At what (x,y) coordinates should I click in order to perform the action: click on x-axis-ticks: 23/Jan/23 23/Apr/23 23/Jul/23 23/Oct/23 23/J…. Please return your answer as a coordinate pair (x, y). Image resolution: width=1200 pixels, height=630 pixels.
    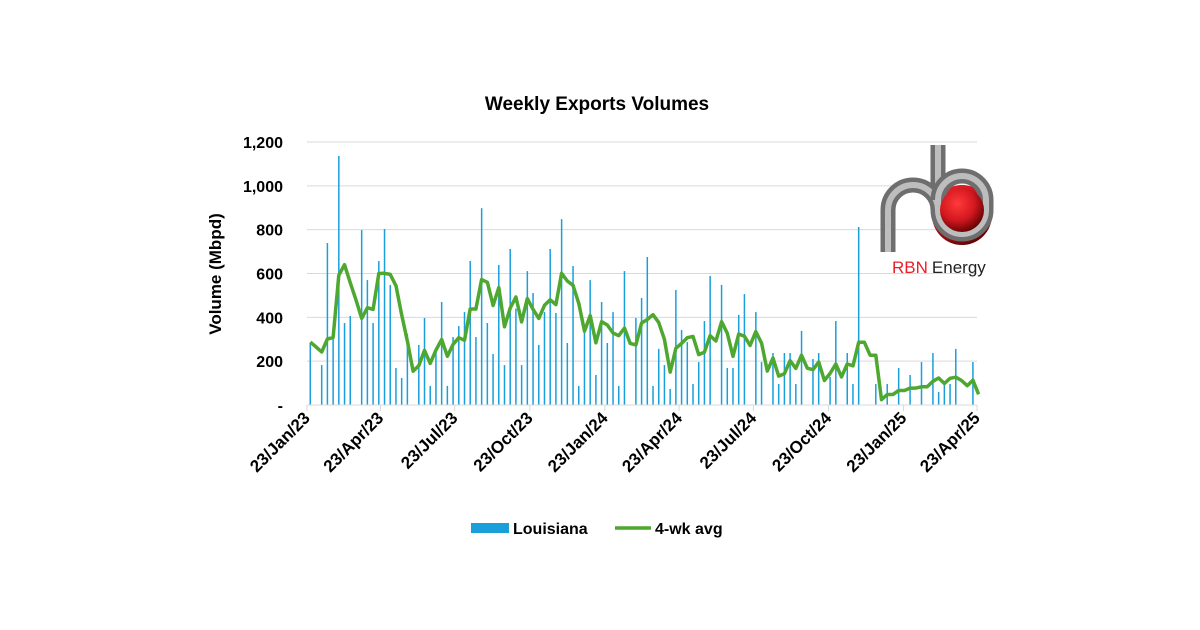
    Looking at the image, I should click on (615, 440).